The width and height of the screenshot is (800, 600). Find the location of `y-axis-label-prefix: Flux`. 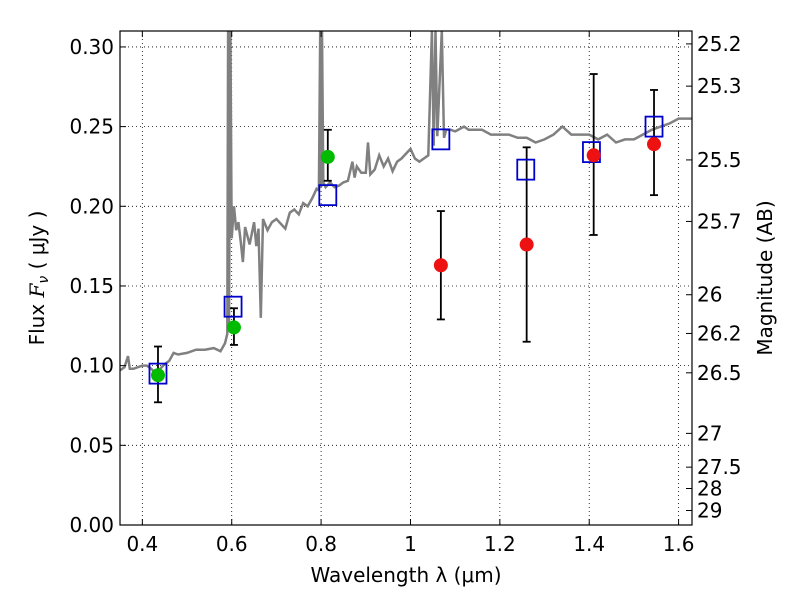

y-axis-label-prefix: Flux is located at coordinates (37, 321).